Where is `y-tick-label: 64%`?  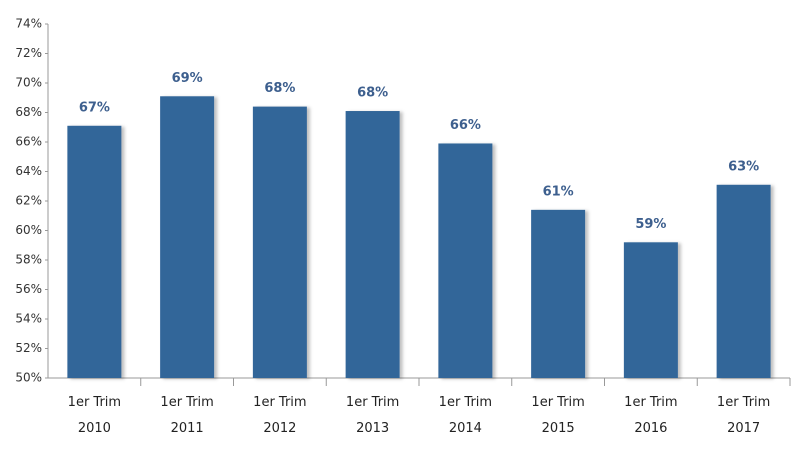
y-tick-label: 64% is located at coordinates (28, 171).